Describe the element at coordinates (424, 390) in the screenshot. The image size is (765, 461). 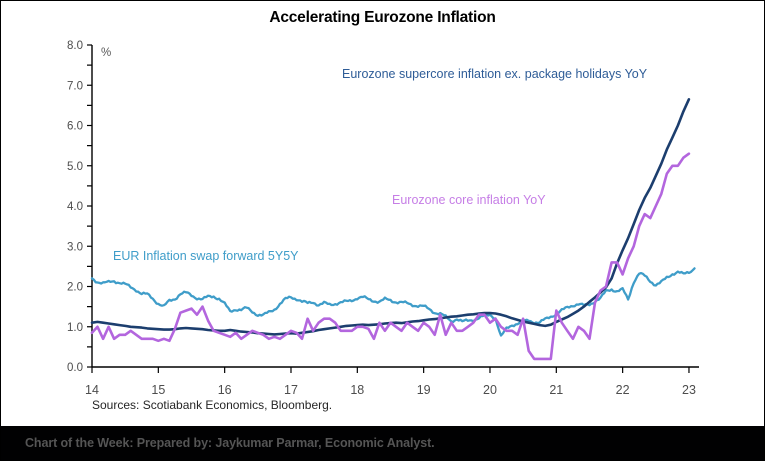
I see `x-tick-label: 19` at that location.